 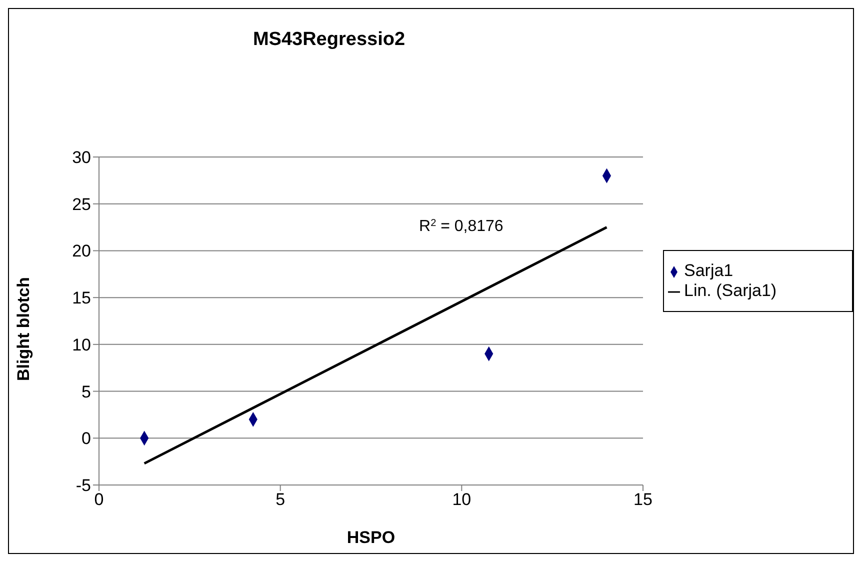 What do you see at coordinates (81, 344) in the screenshot?
I see `y-tick-label: 10` at bounding box center [81, 344].